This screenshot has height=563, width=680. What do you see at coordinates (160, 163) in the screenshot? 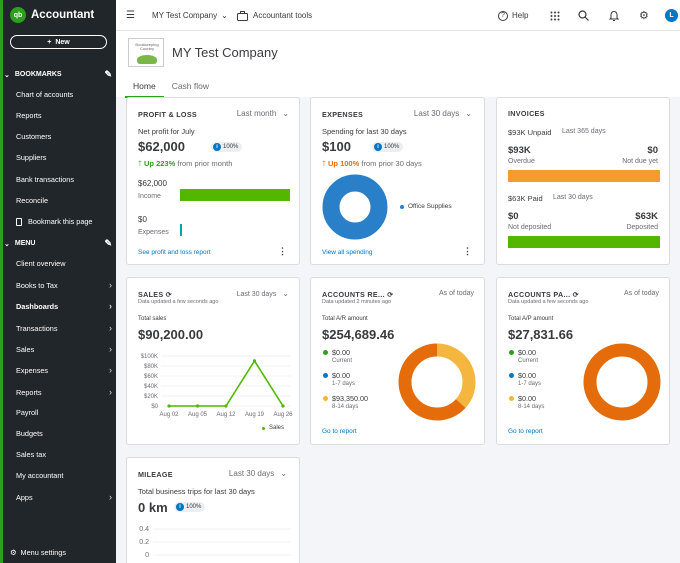
I see `change-percent: Up 223%` at bounding box center [160, 163].